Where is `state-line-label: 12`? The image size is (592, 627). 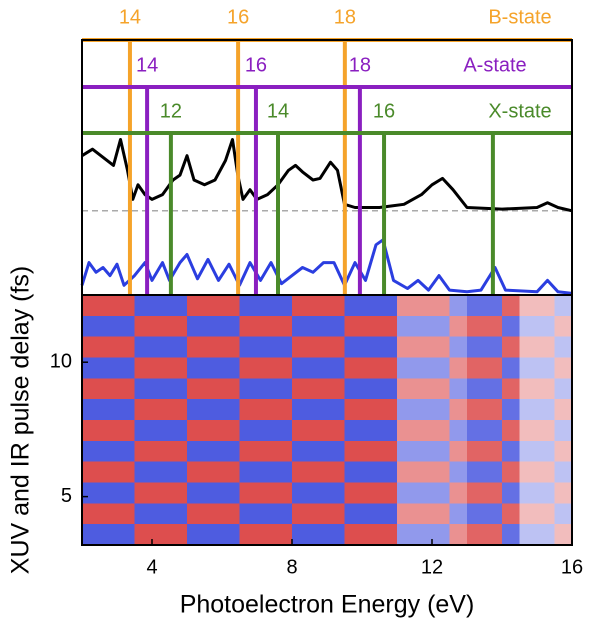
state-line-label: 12 is located at coordinates (171, 111).